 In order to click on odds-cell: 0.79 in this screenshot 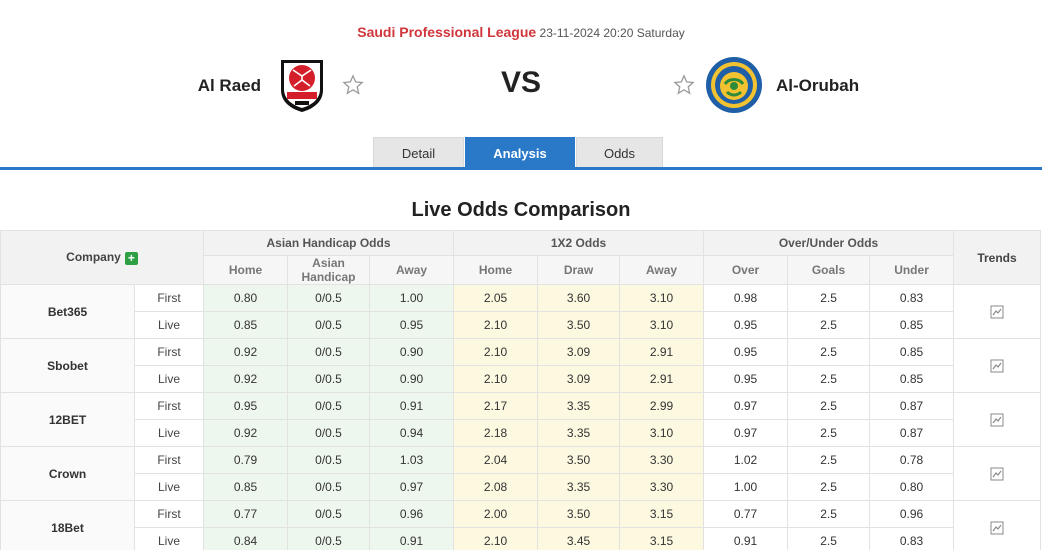, I will do `click(245, 460)`.